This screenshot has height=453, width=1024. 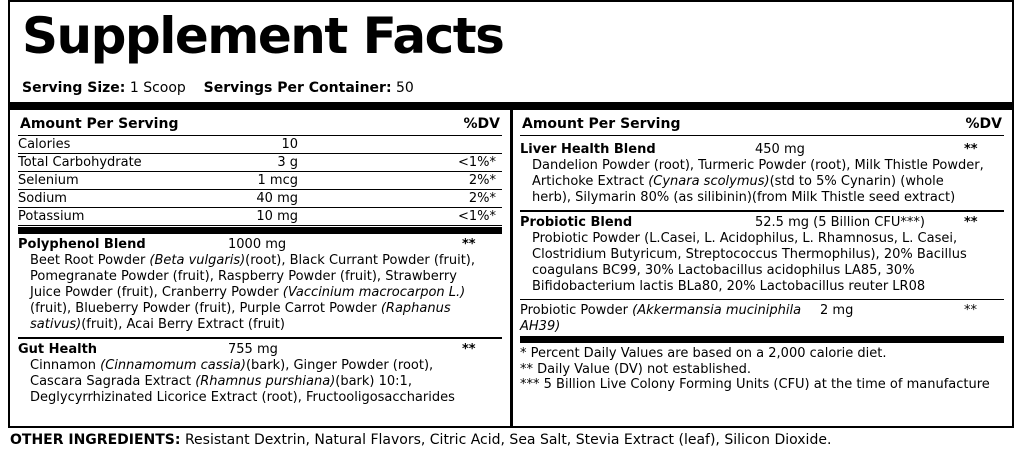 What do you see at coordinates (277, 216) in the screenshot?
I see `nutrient-amount: 10 mg` at bounding box center [277, 216].